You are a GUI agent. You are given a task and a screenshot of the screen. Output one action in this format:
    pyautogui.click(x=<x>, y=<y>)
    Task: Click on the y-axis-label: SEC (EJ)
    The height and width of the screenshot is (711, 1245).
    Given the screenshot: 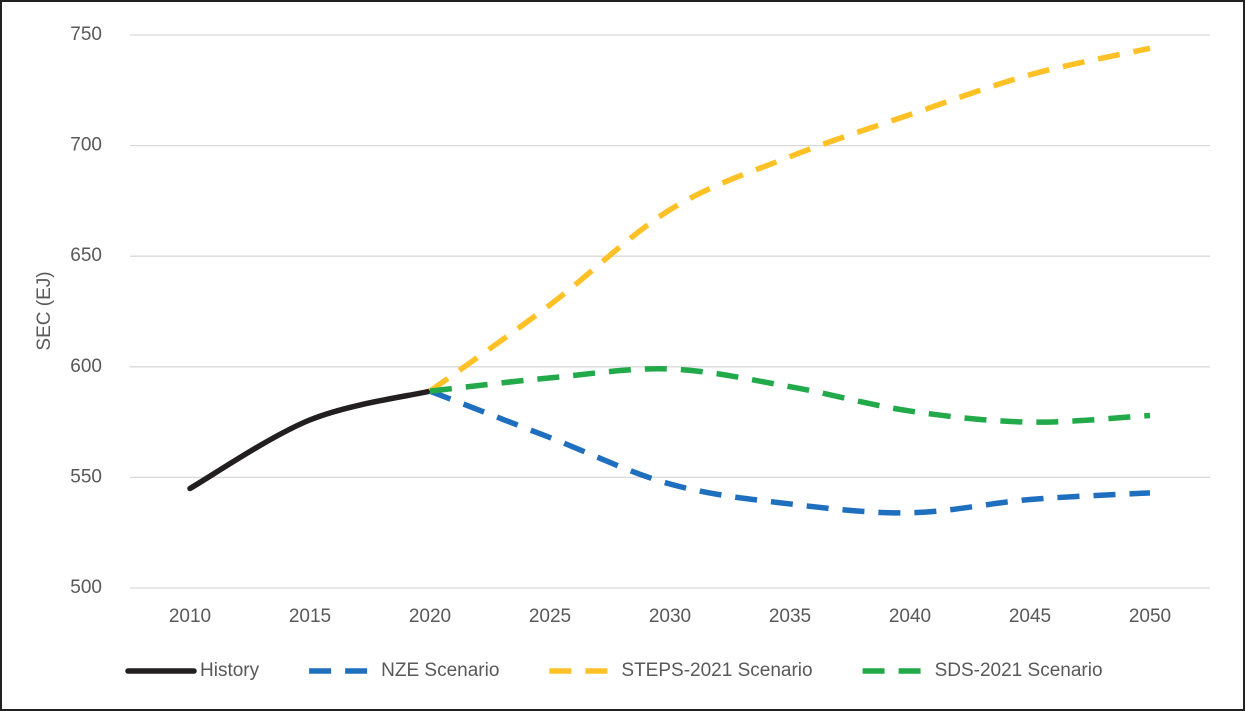 What is the action you would take?
    pyautogui.click(x=44, y=310)
    